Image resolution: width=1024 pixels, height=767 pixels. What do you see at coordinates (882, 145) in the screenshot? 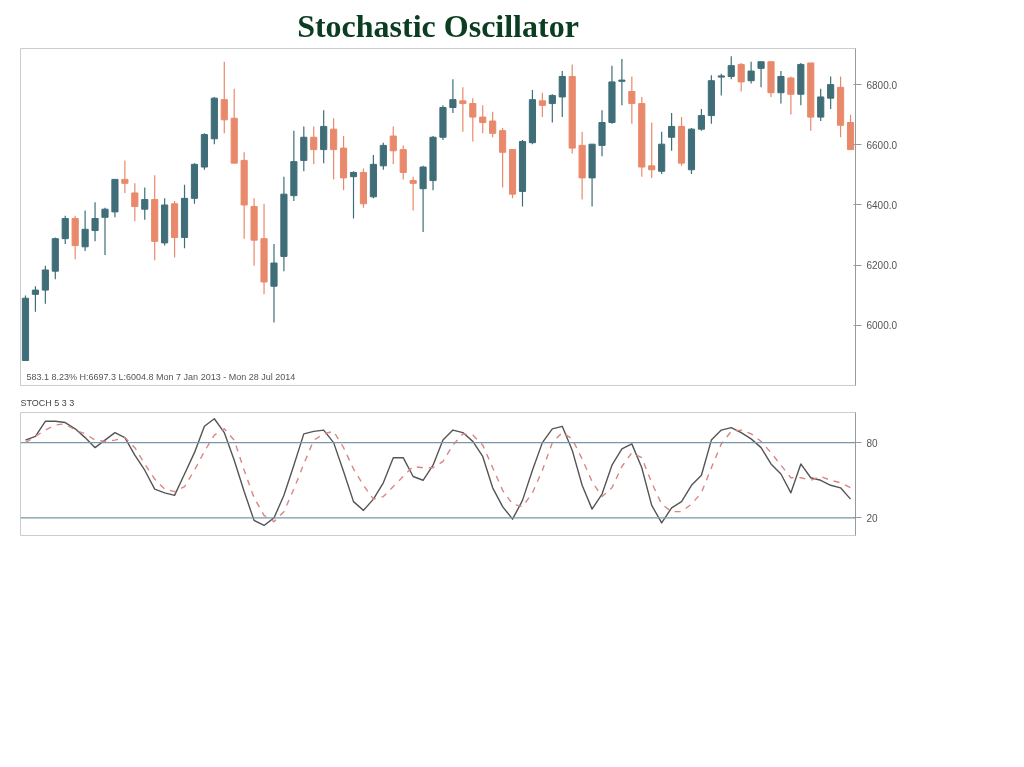
I see `y-tick-label: 6600.0` at bounding box center [882, 145].